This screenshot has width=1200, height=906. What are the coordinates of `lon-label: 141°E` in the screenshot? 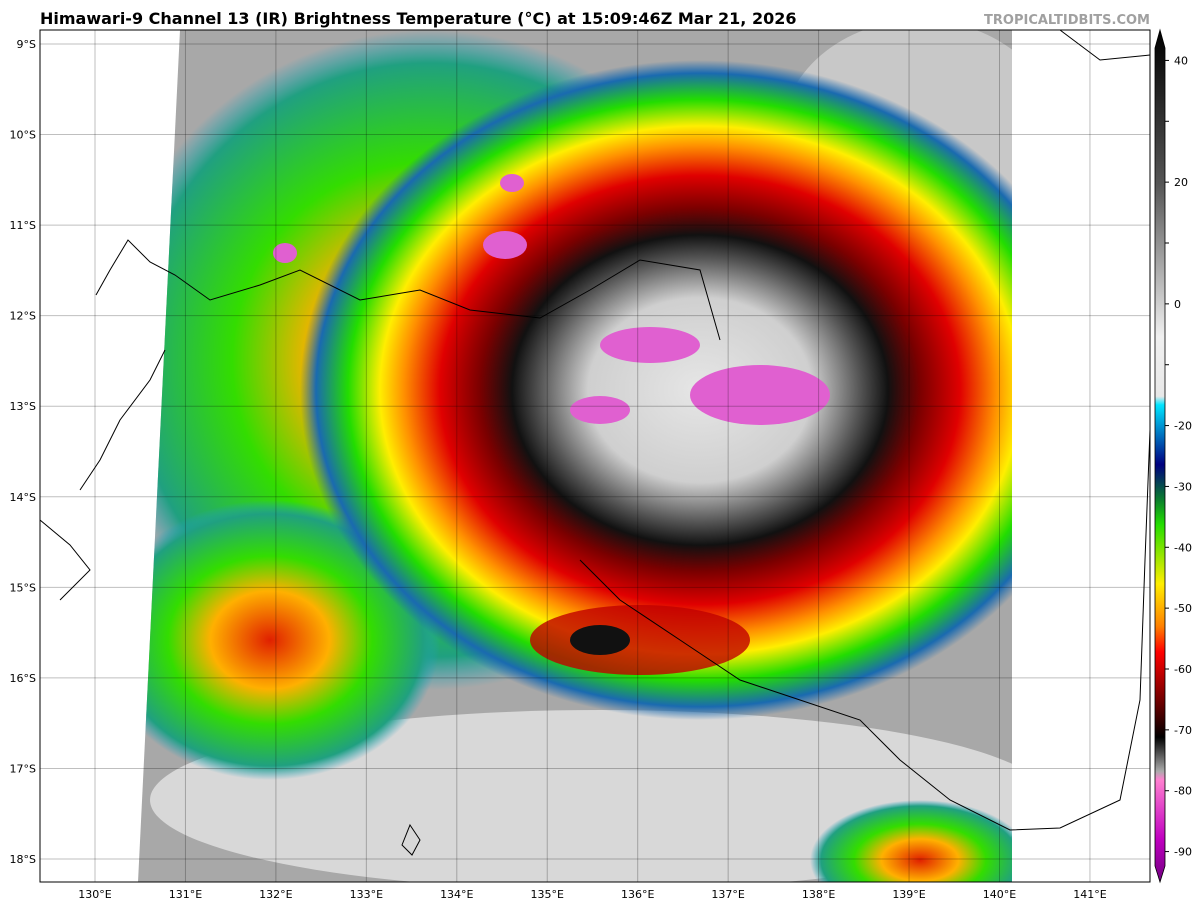 It's located at (1089, 894).